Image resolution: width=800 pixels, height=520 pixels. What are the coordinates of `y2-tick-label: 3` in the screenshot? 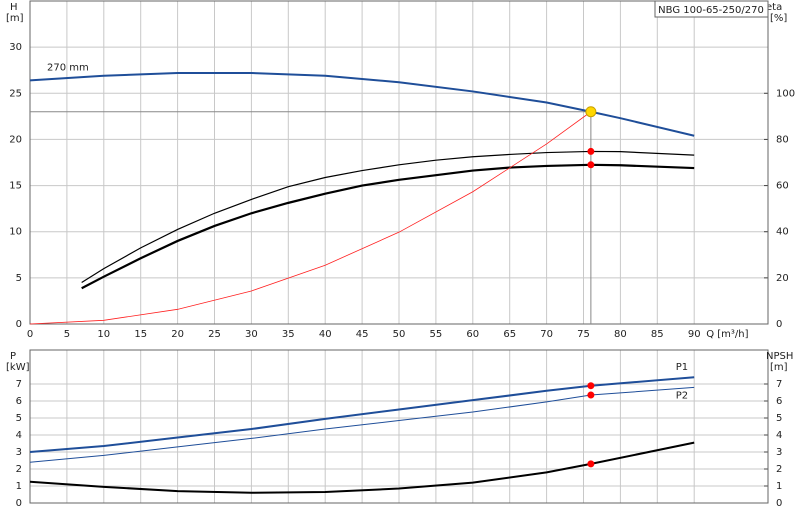 It's located at (779, 452).